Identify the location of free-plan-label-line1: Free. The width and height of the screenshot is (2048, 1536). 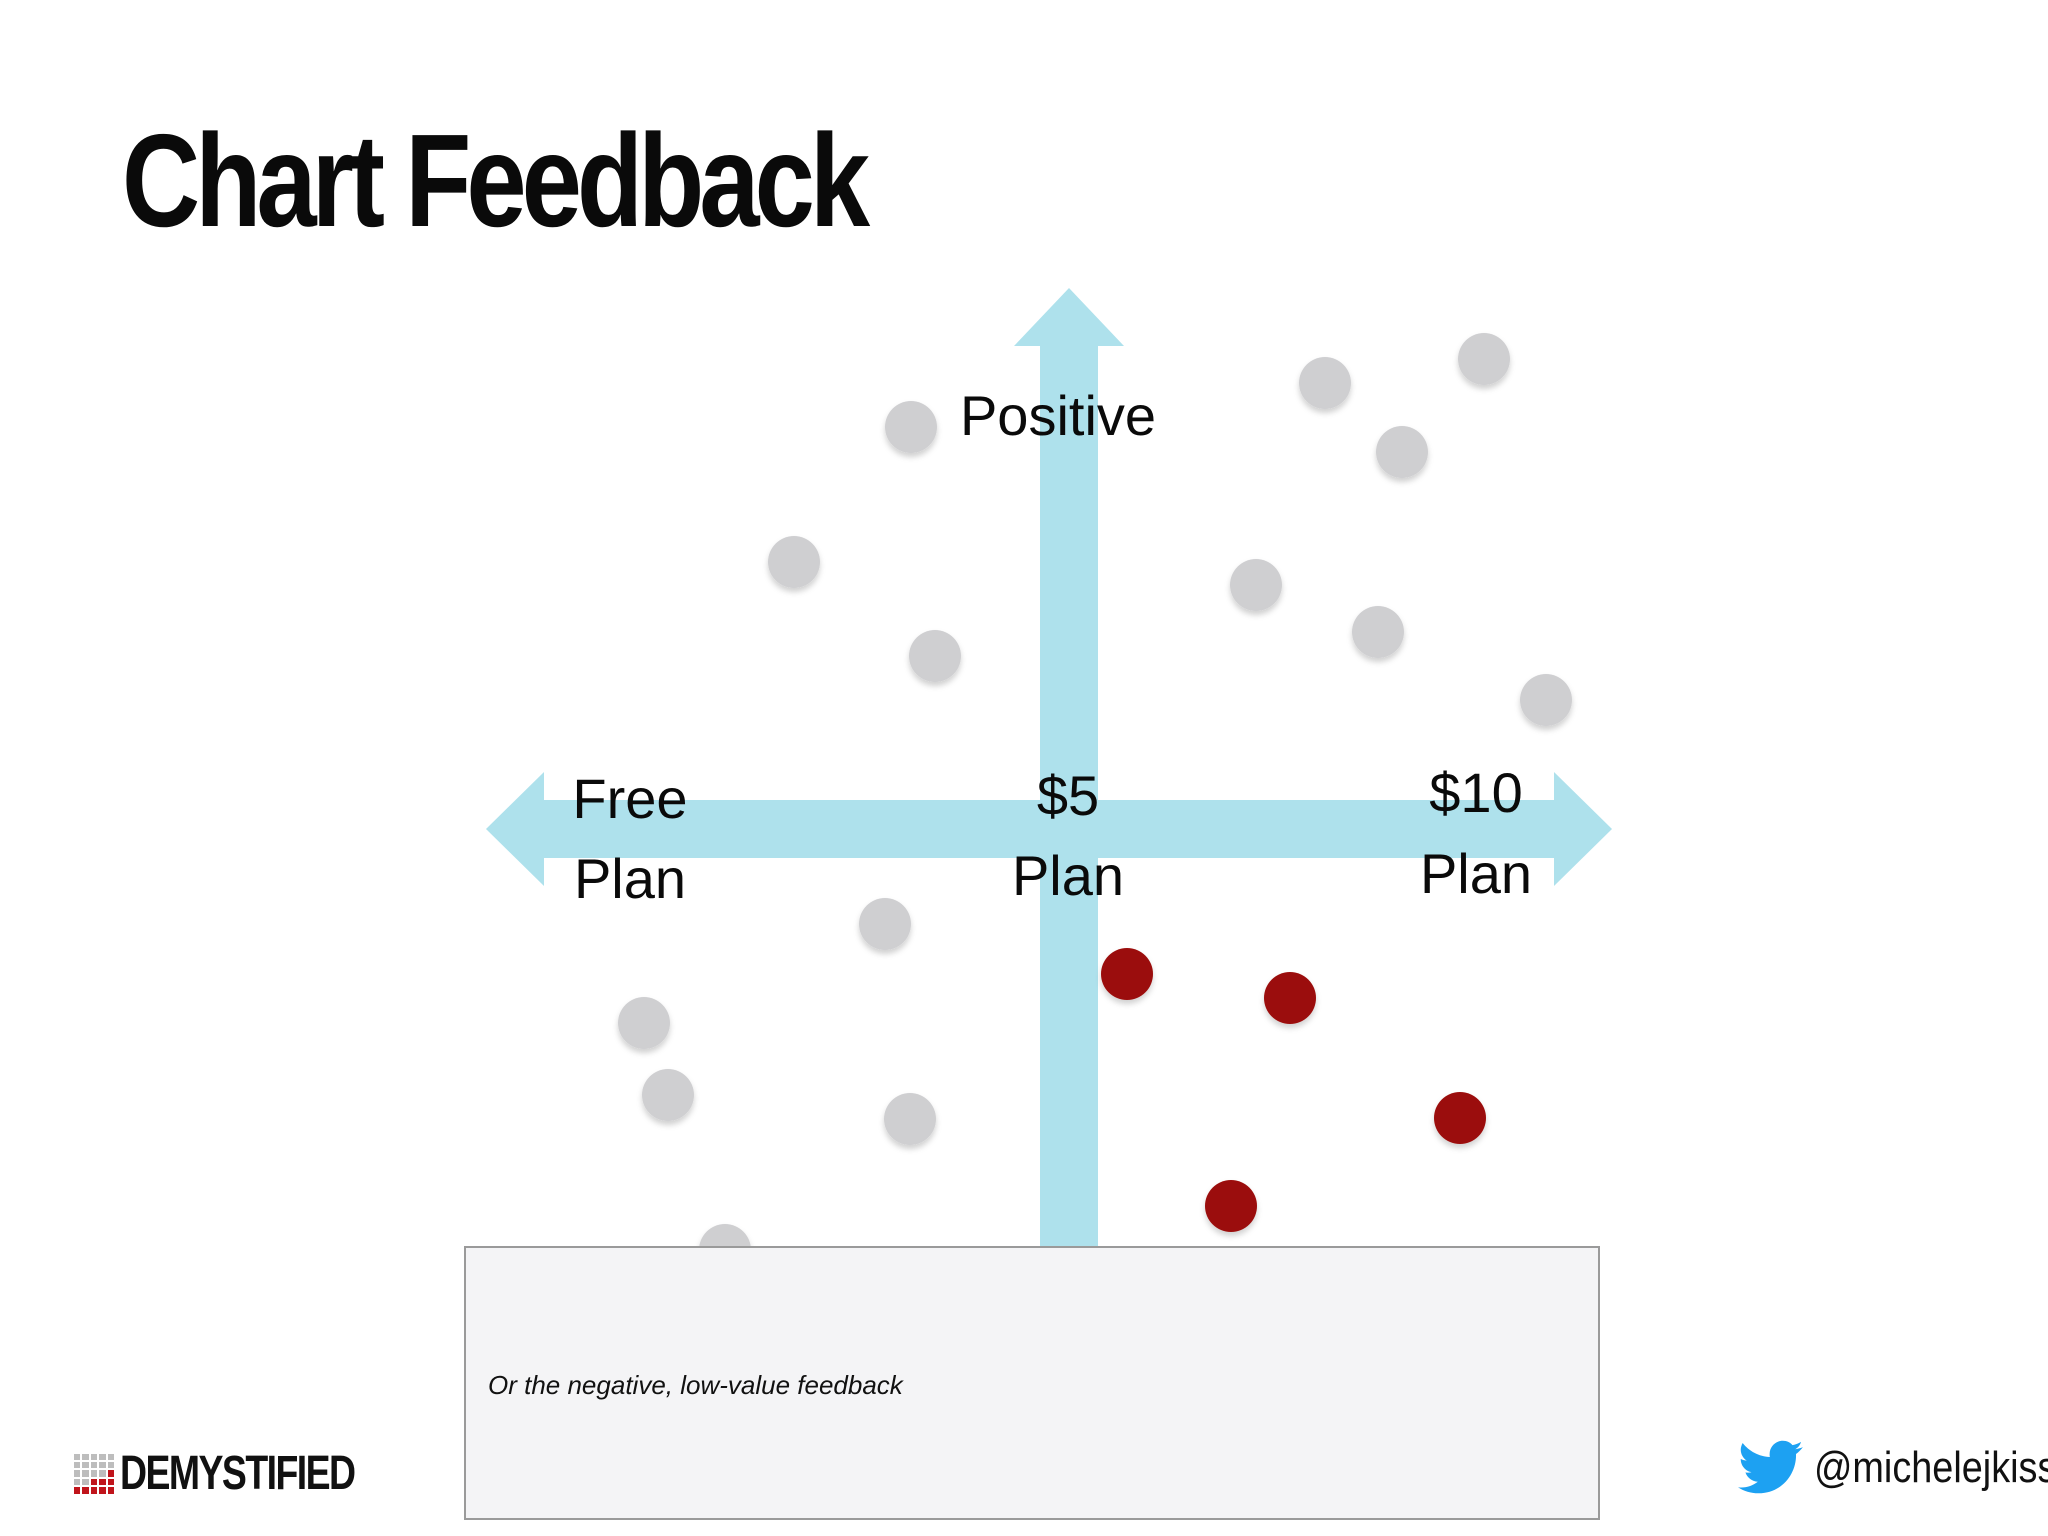
(629, 798).